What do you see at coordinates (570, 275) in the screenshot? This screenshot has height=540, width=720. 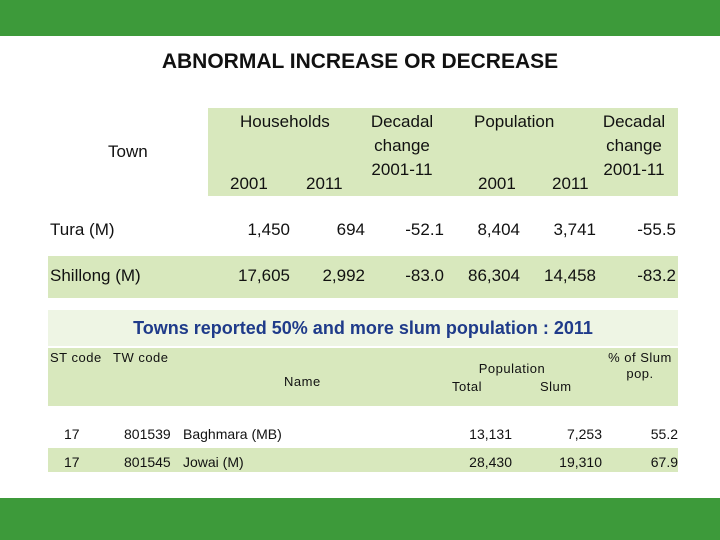 I see `row2-pop-2011: 14,458` at bounding box center [570, 275].